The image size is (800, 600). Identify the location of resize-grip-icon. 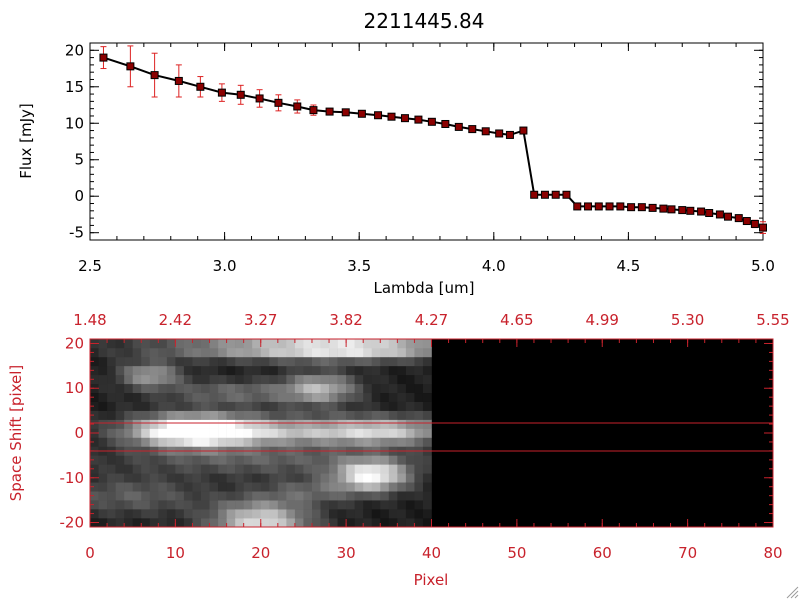
(792, 592).